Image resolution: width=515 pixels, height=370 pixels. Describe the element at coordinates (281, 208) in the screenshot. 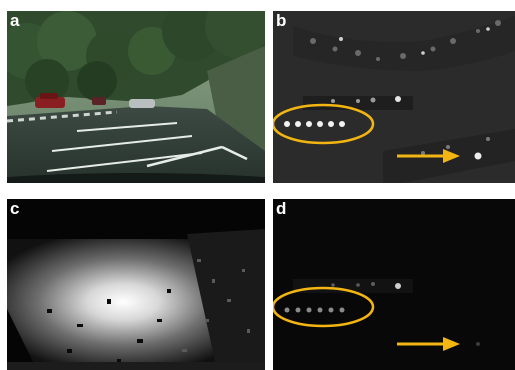

I see `panel-d-label: d` at that location.